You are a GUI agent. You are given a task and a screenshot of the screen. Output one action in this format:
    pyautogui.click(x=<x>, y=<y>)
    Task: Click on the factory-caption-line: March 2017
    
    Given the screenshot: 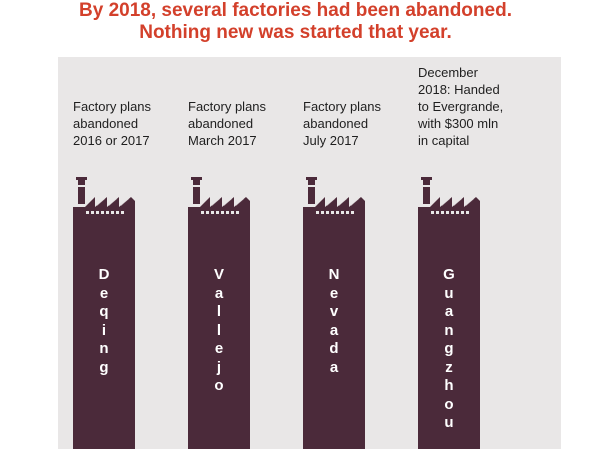 What is the action you would take?
    pyautogui.click(x=222, y=140)
    